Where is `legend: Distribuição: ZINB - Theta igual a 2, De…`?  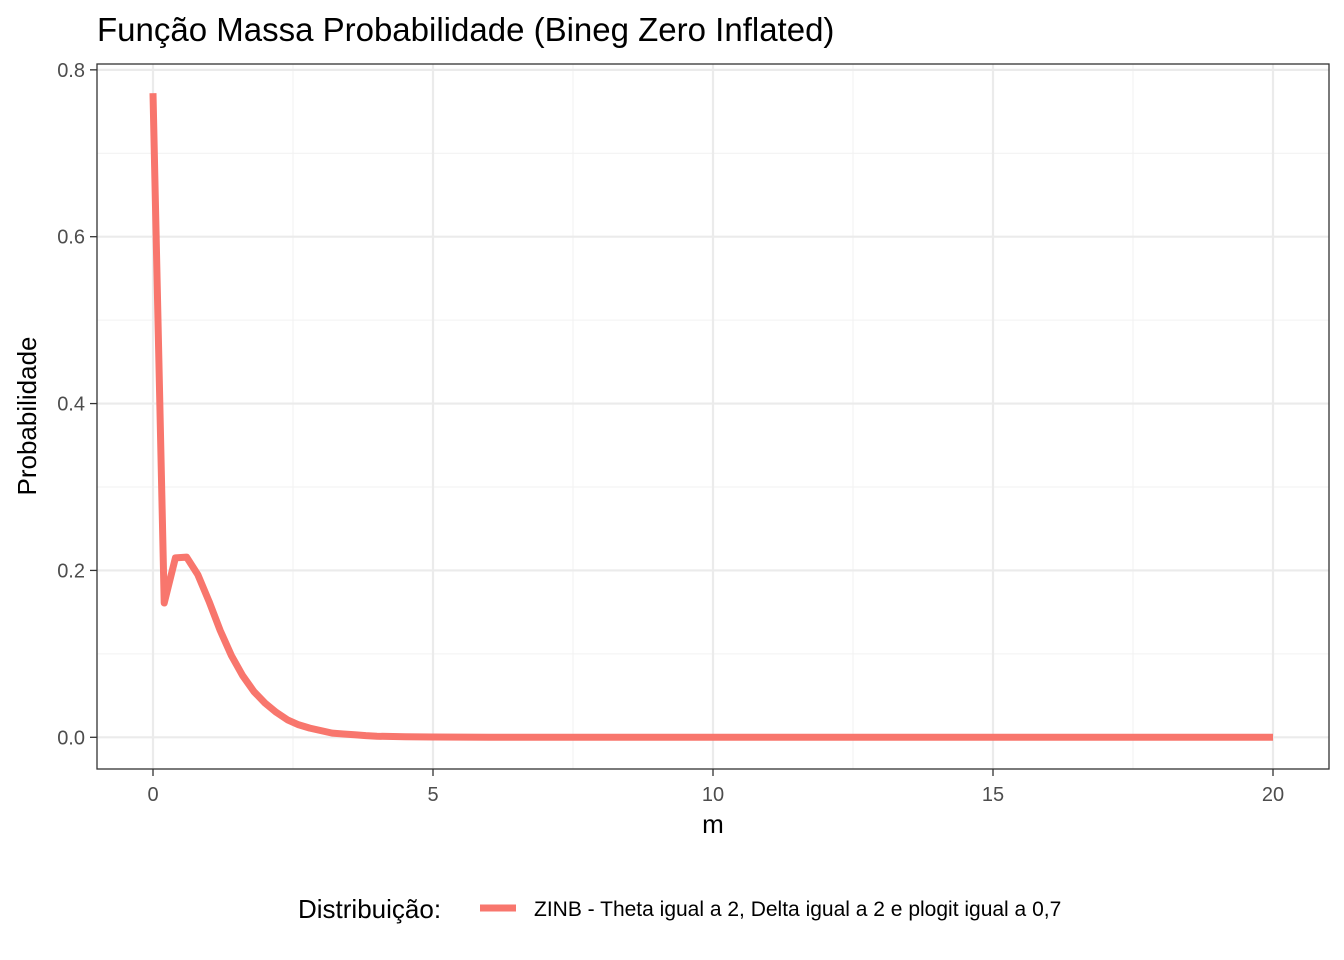
legend: Distribuição: ZINB - Theta igual a 2, De… is located at coordinates (679, 909).